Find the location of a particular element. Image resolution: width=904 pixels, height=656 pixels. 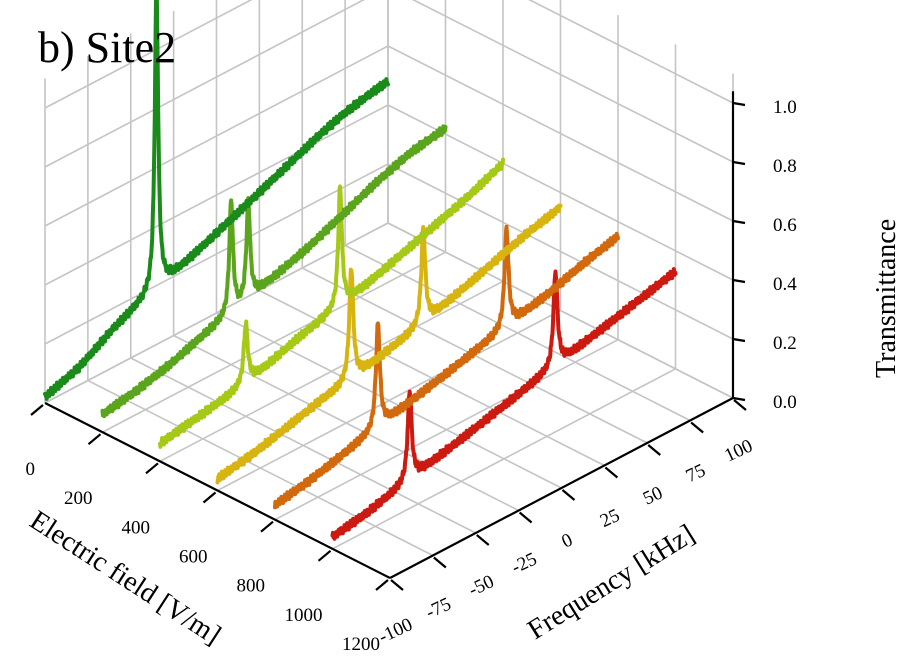

y-tick-label: -100 is located at coordinates (395, 631).